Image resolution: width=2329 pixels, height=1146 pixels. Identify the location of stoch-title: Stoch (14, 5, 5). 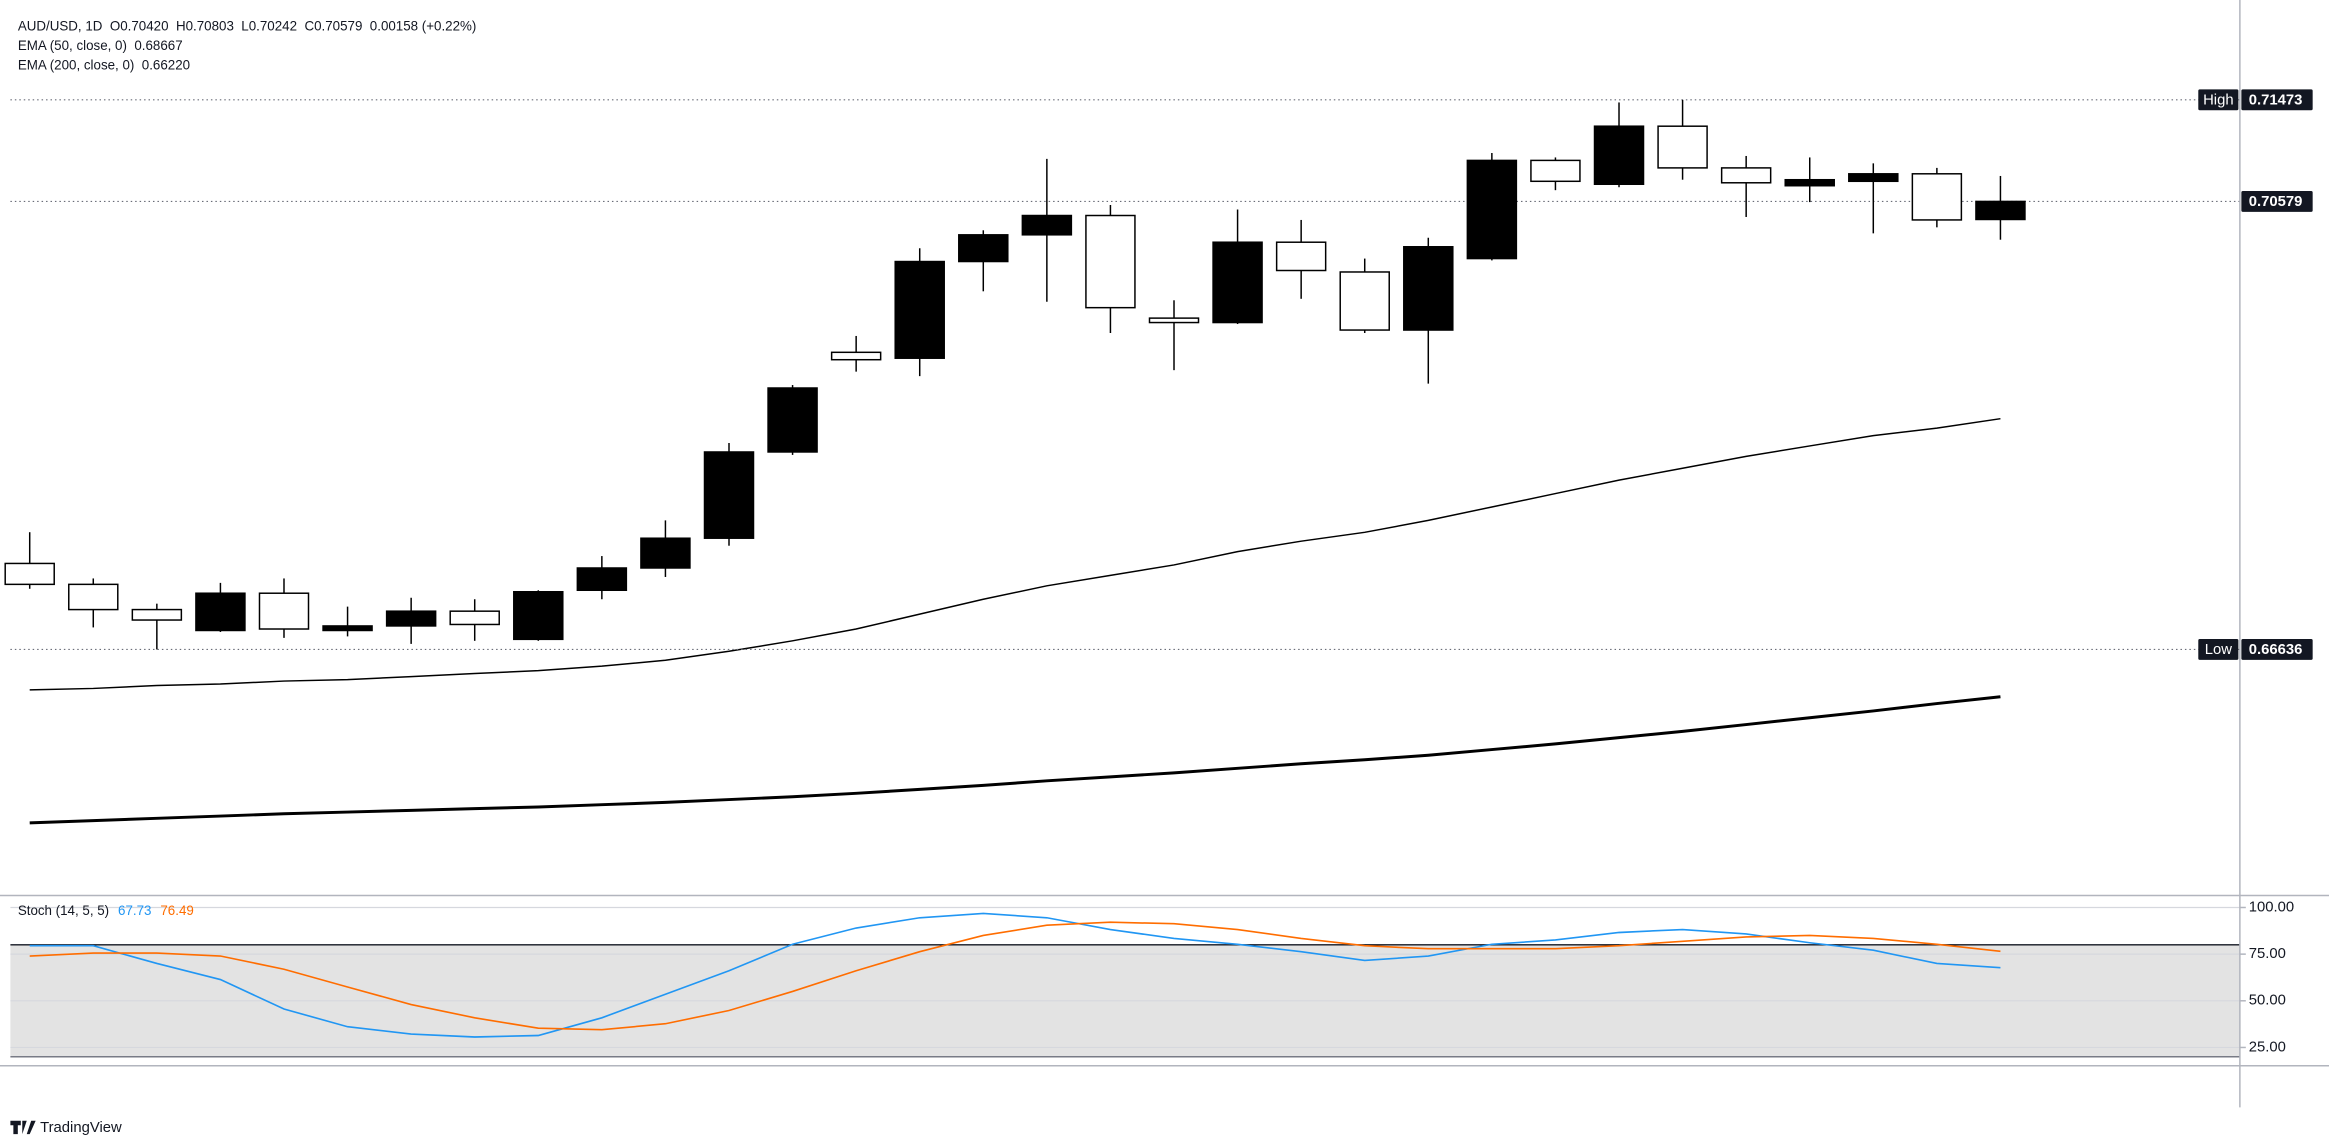
(63, 910).